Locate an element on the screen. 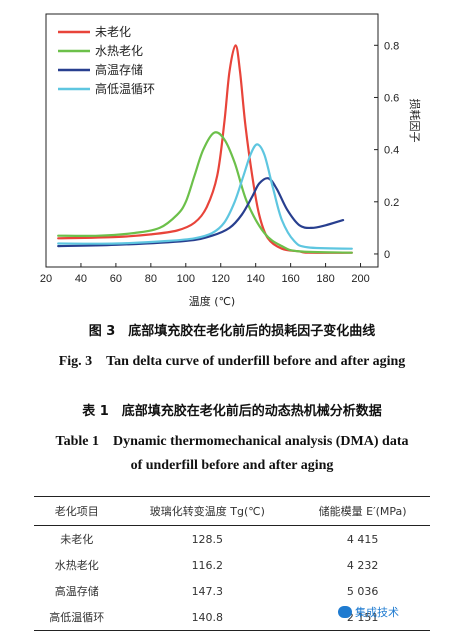 Image resolution: width=464 pixels, height=632 pixels. wechat-icon is located at coordinates (345, 612).